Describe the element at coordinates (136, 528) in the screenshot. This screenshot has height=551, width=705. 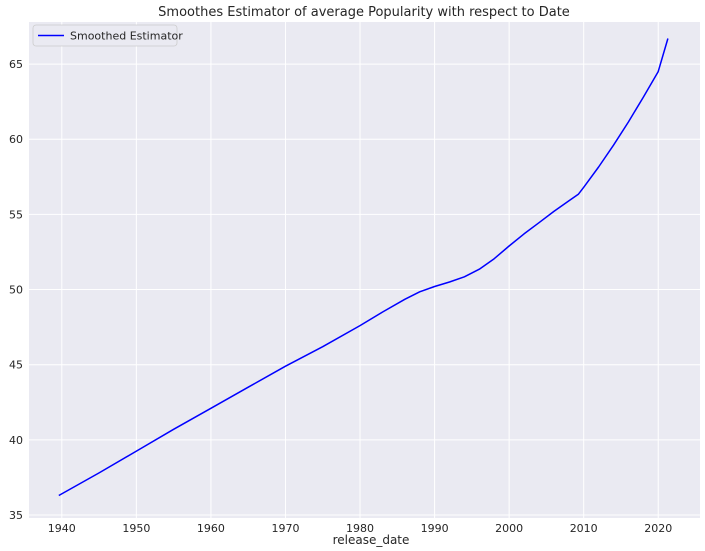
I see `x-tick-label: 1950` at that location.